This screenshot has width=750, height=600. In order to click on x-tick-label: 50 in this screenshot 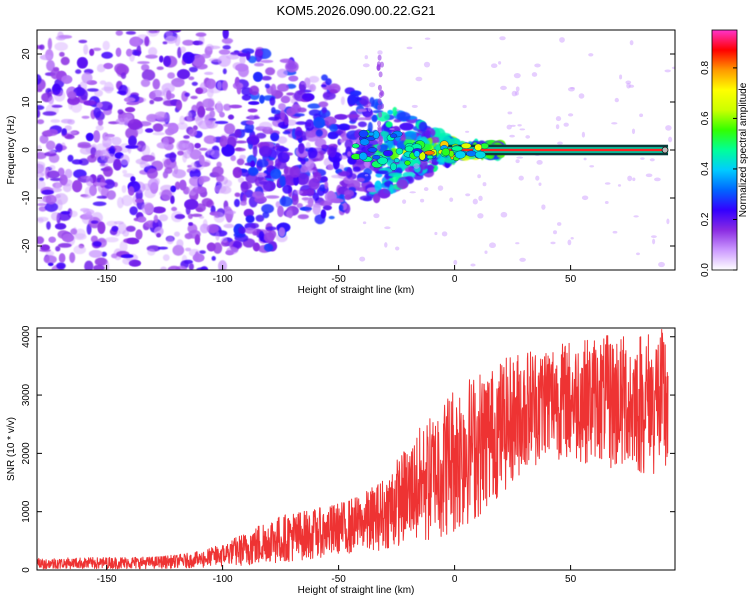, I will do `click(571, 279)`.